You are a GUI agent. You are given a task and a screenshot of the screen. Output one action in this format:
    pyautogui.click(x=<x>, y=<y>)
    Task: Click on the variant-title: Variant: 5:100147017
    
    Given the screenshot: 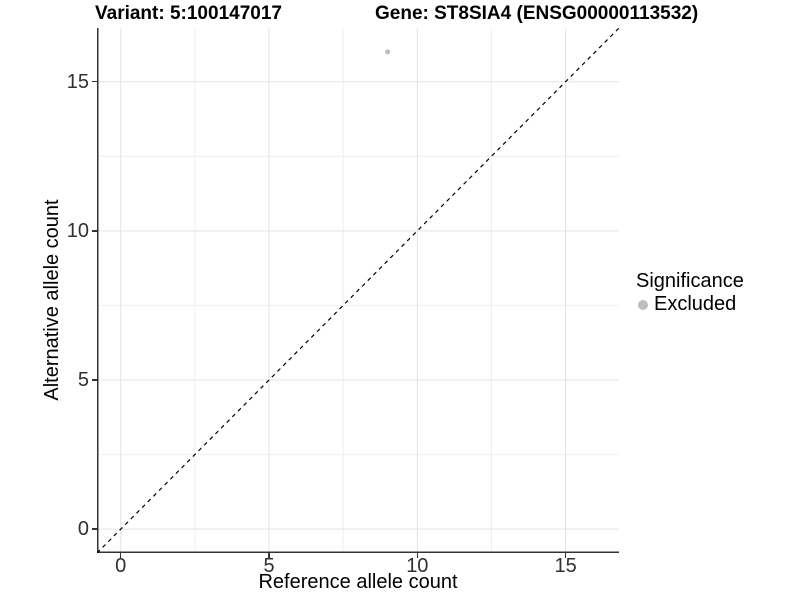 What is the action you would take?
    pyautogui.click(x=188, y=13)
    